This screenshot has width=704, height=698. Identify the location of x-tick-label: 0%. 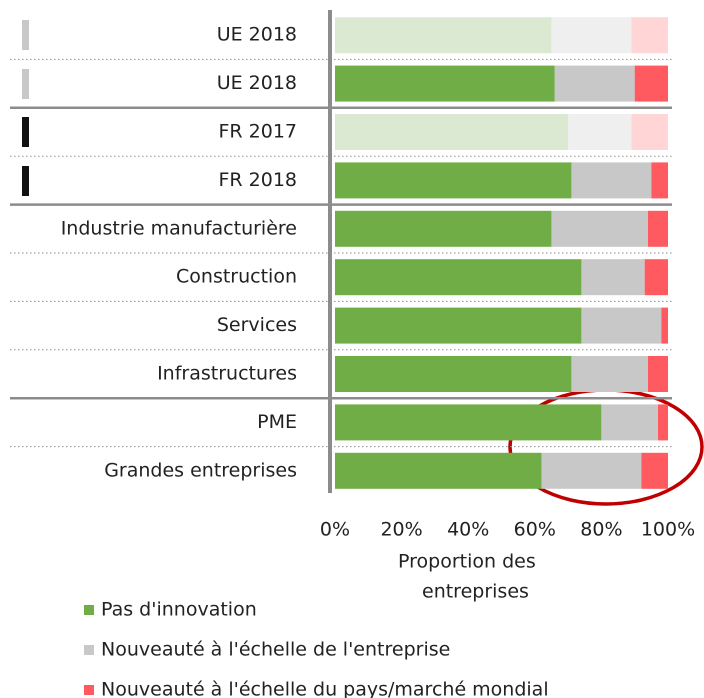
(335, 530).